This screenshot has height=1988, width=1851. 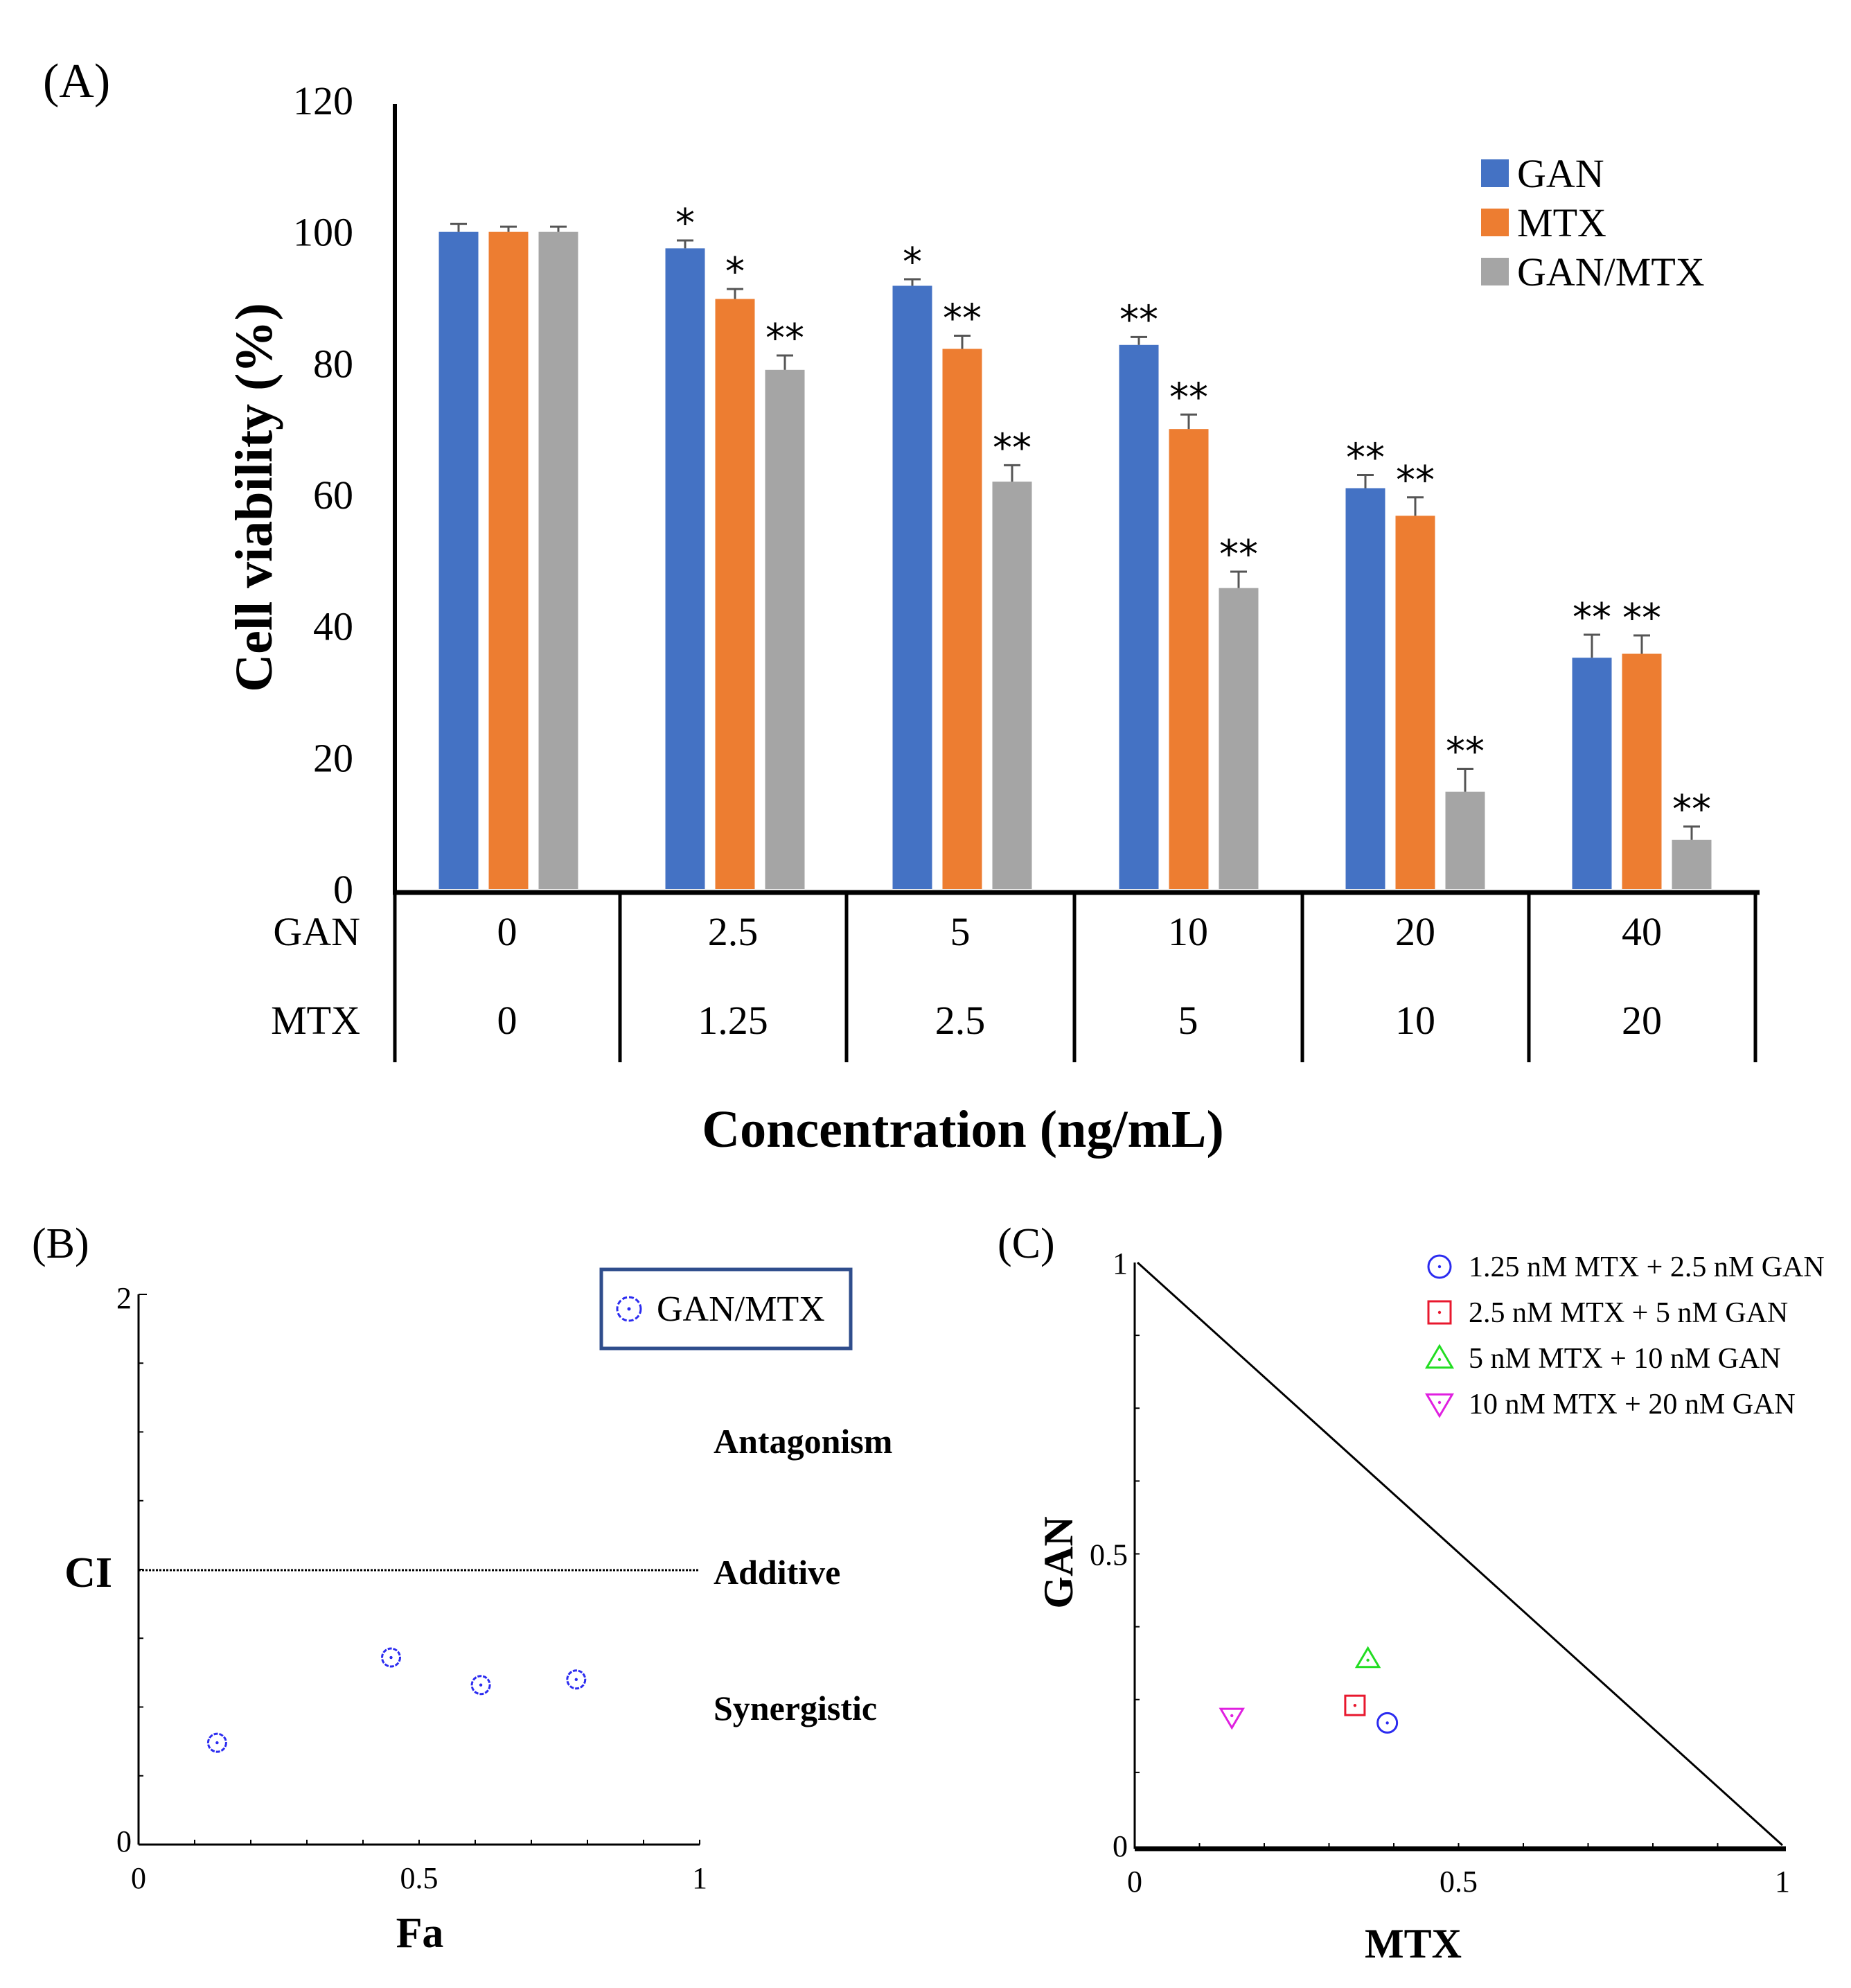 I want to click on mtx-concentration-label: 10, so click(x=1415, y=1020).